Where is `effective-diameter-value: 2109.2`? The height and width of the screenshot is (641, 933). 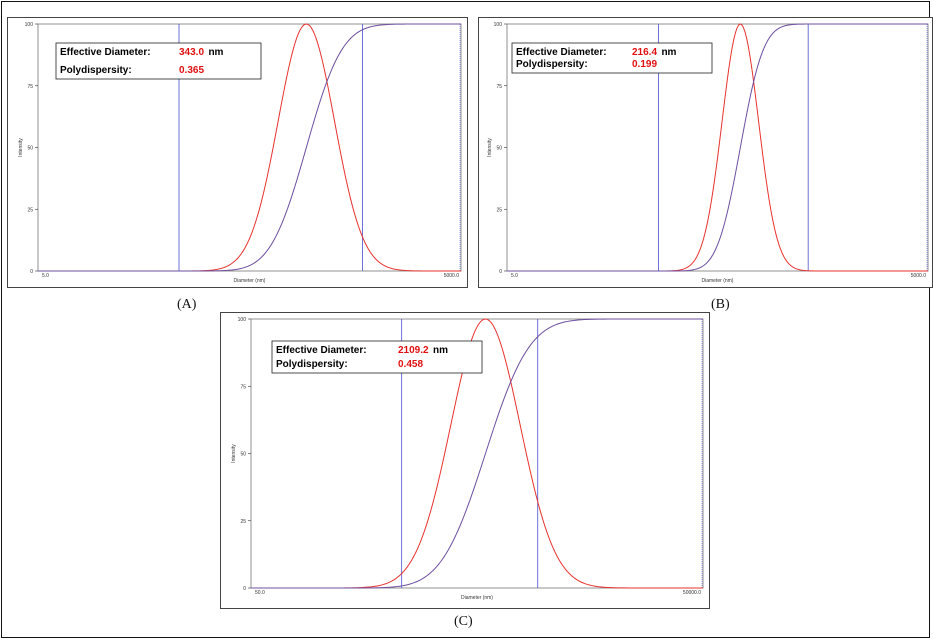 effective-diameter-value: 2109.2 is located at coordinates (413, 350).